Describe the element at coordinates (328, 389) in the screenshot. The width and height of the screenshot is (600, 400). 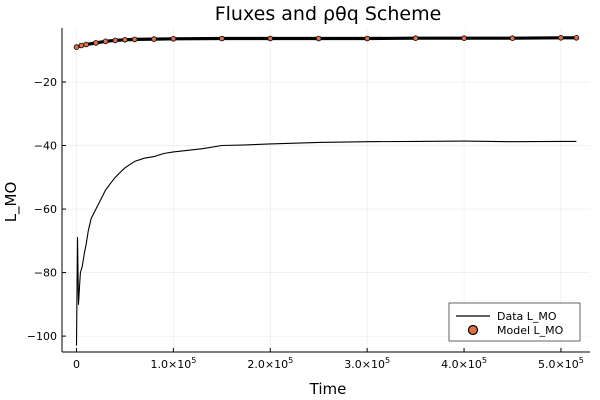
I see `x-axis-label: Time` at that location.